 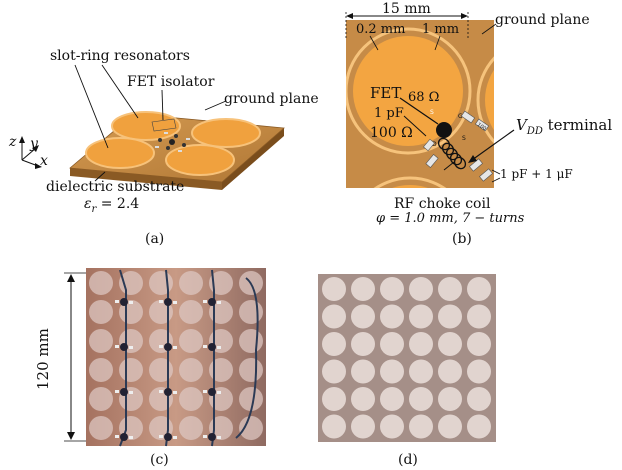 What do you see at coordinates (253, 159) in the screenshot?
I see `substrate-right-face` at bounding box center [253, 159].